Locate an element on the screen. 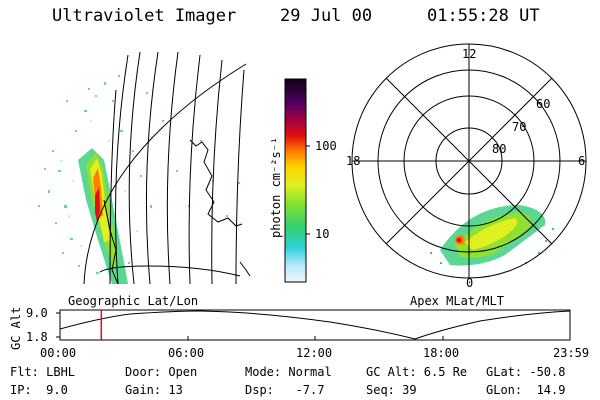  mlt-label-0: 0 is located at coordinates (470, 283).